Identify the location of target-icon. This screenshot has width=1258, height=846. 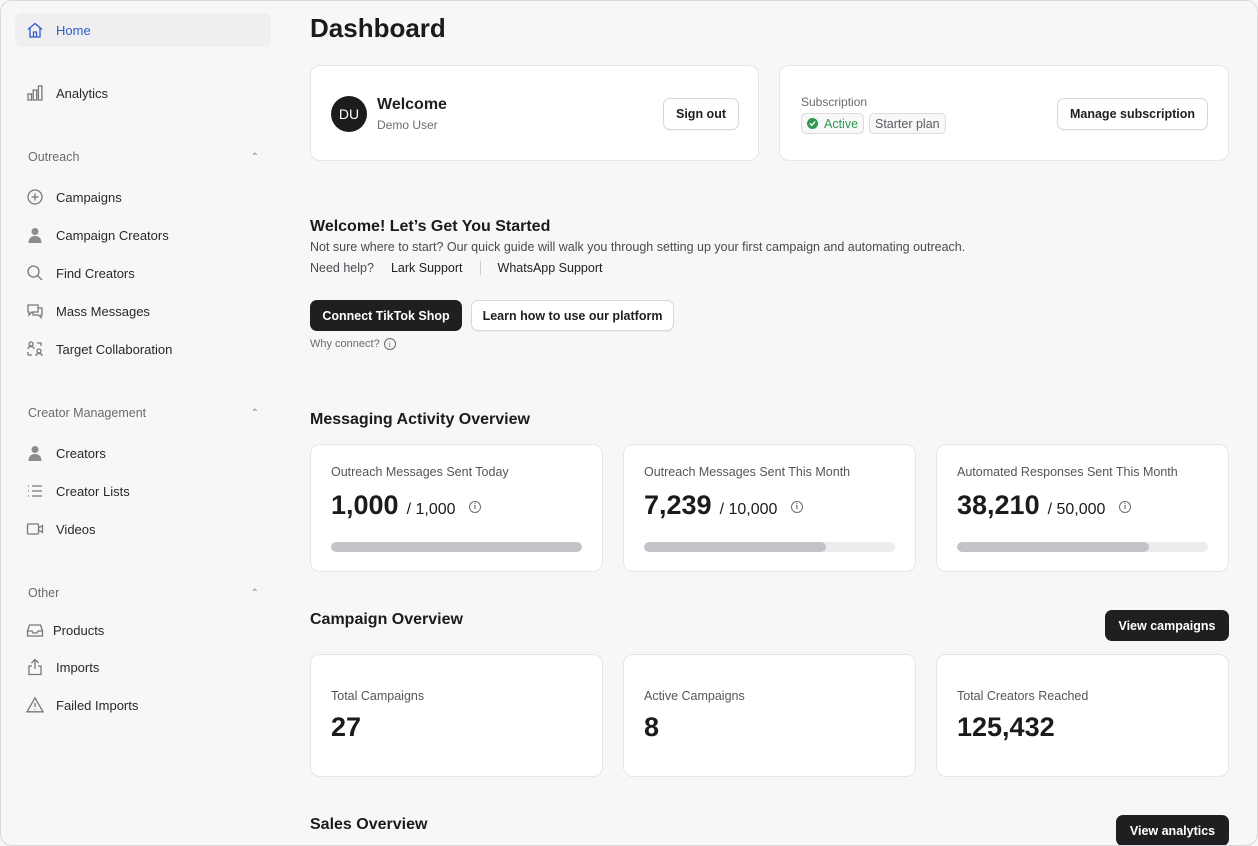
(35, 197).